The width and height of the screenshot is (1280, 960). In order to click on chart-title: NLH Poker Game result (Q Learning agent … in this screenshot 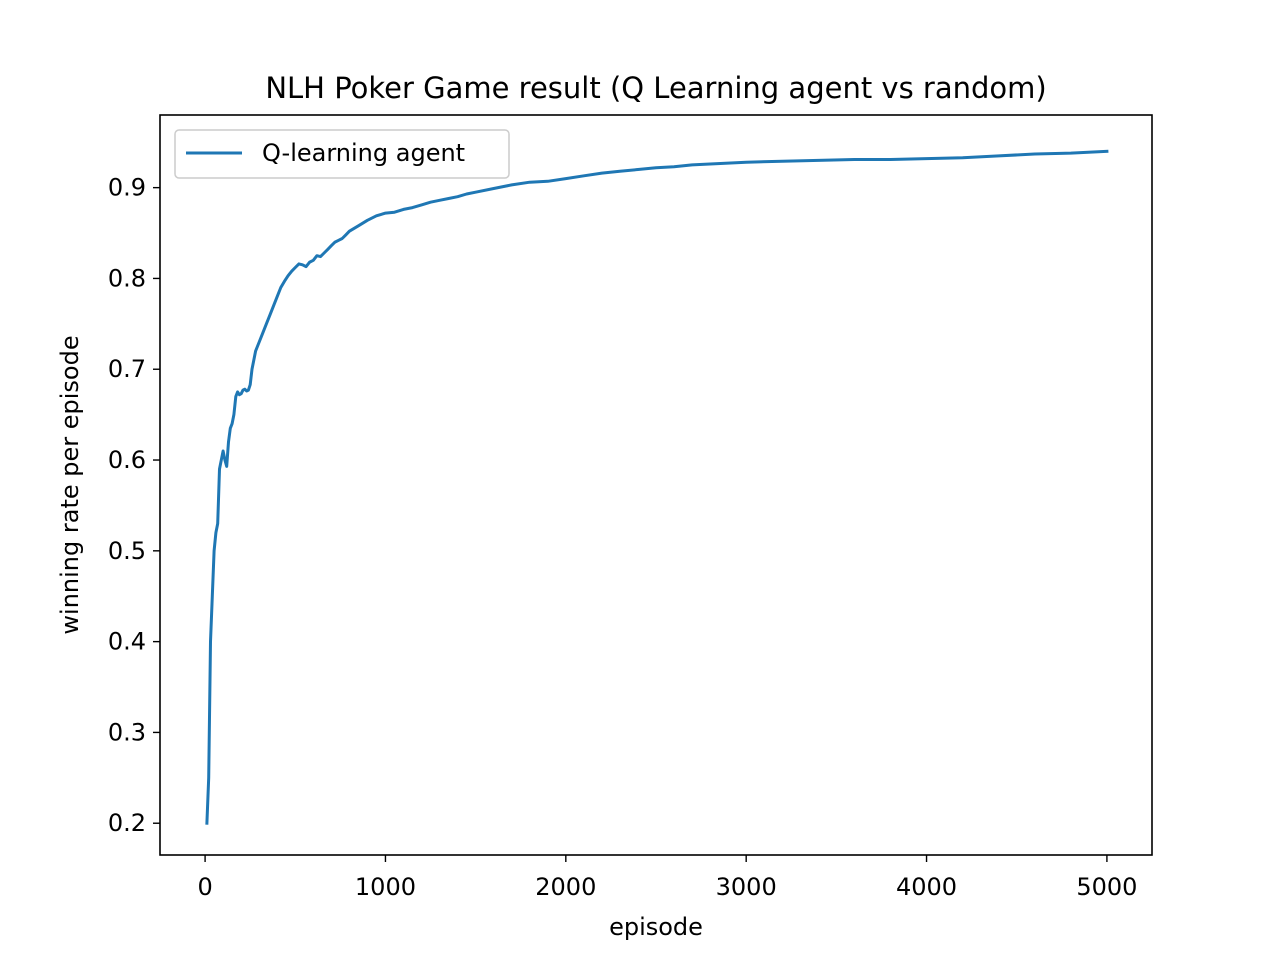, I will do `click(655, 88)`.